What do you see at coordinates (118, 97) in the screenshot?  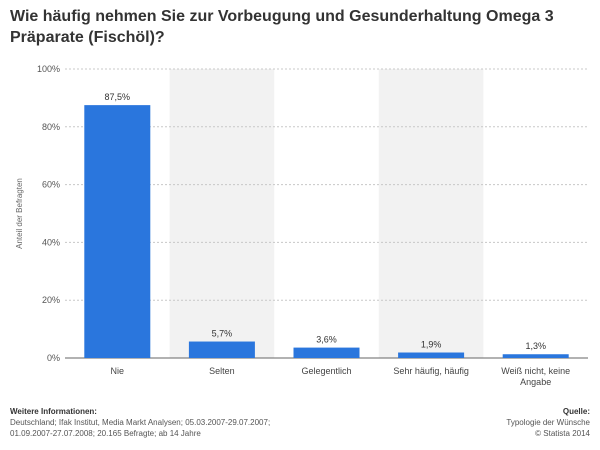 I see `data-label: 87,5%` at bounding box center [118, 97].